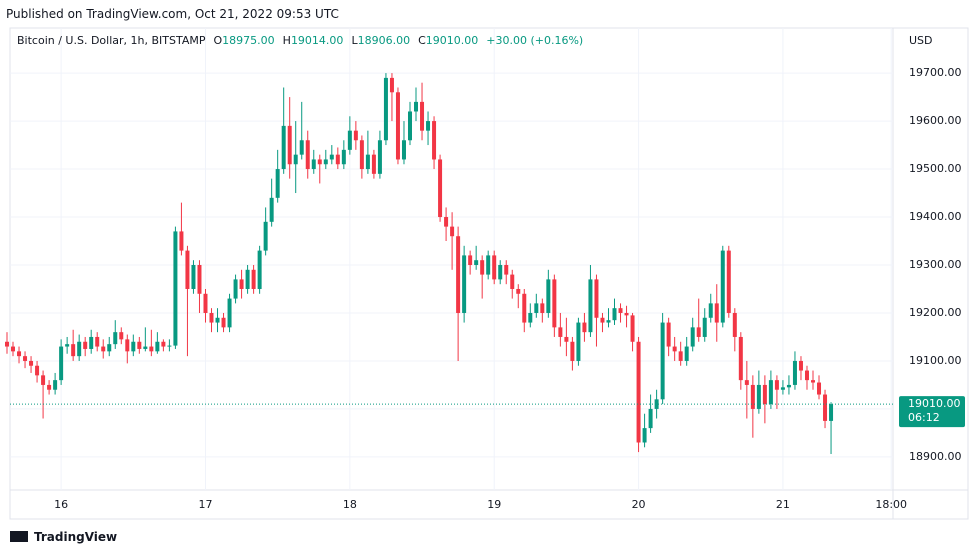 The width and height of the screenshot is (979, 555). What do you see at coordinates (494, 504) in the screenshot?
I see `x-tick-label: 19` at bounding box center [494, 504].